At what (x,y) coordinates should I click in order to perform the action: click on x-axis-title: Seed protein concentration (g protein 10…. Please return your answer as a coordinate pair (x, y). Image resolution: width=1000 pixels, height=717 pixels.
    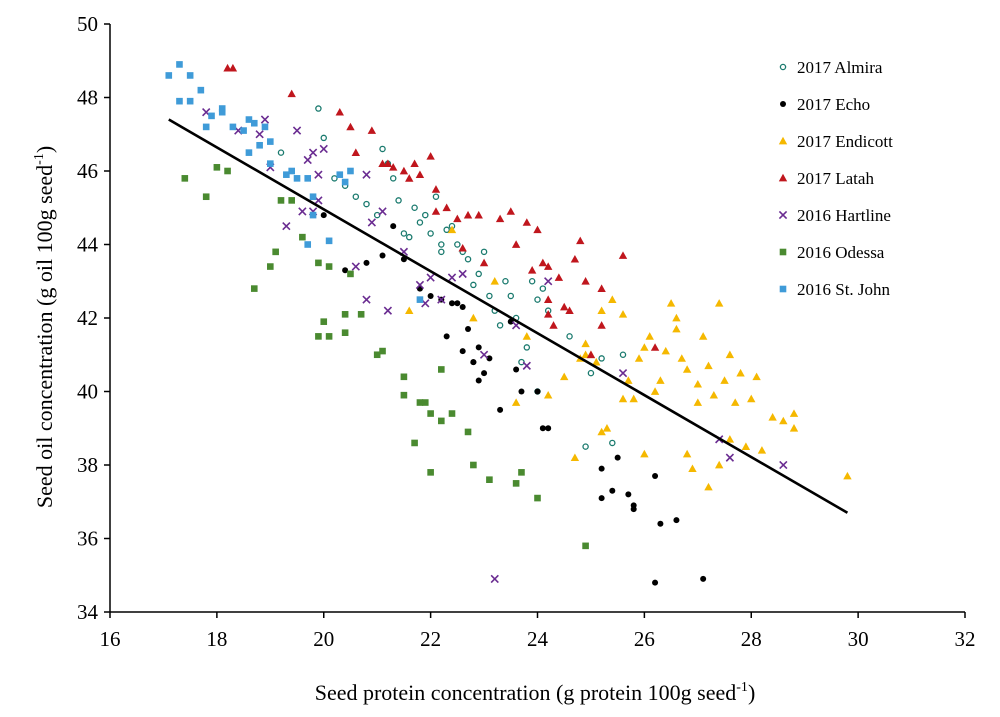
    Looking at the image, I should click on (535, 692).